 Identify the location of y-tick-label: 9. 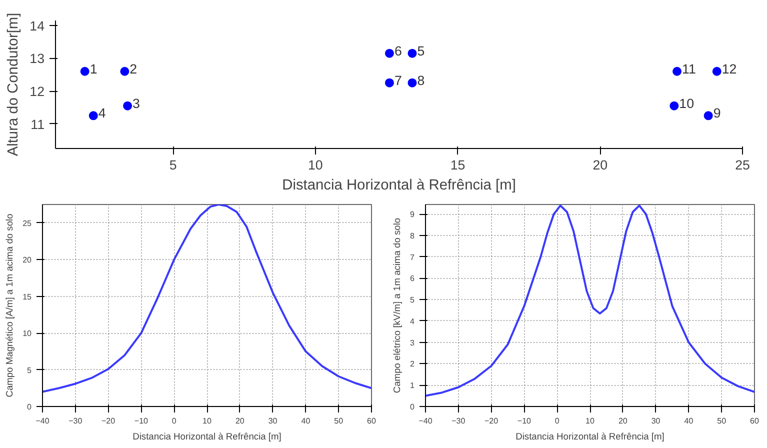
(413, 215).